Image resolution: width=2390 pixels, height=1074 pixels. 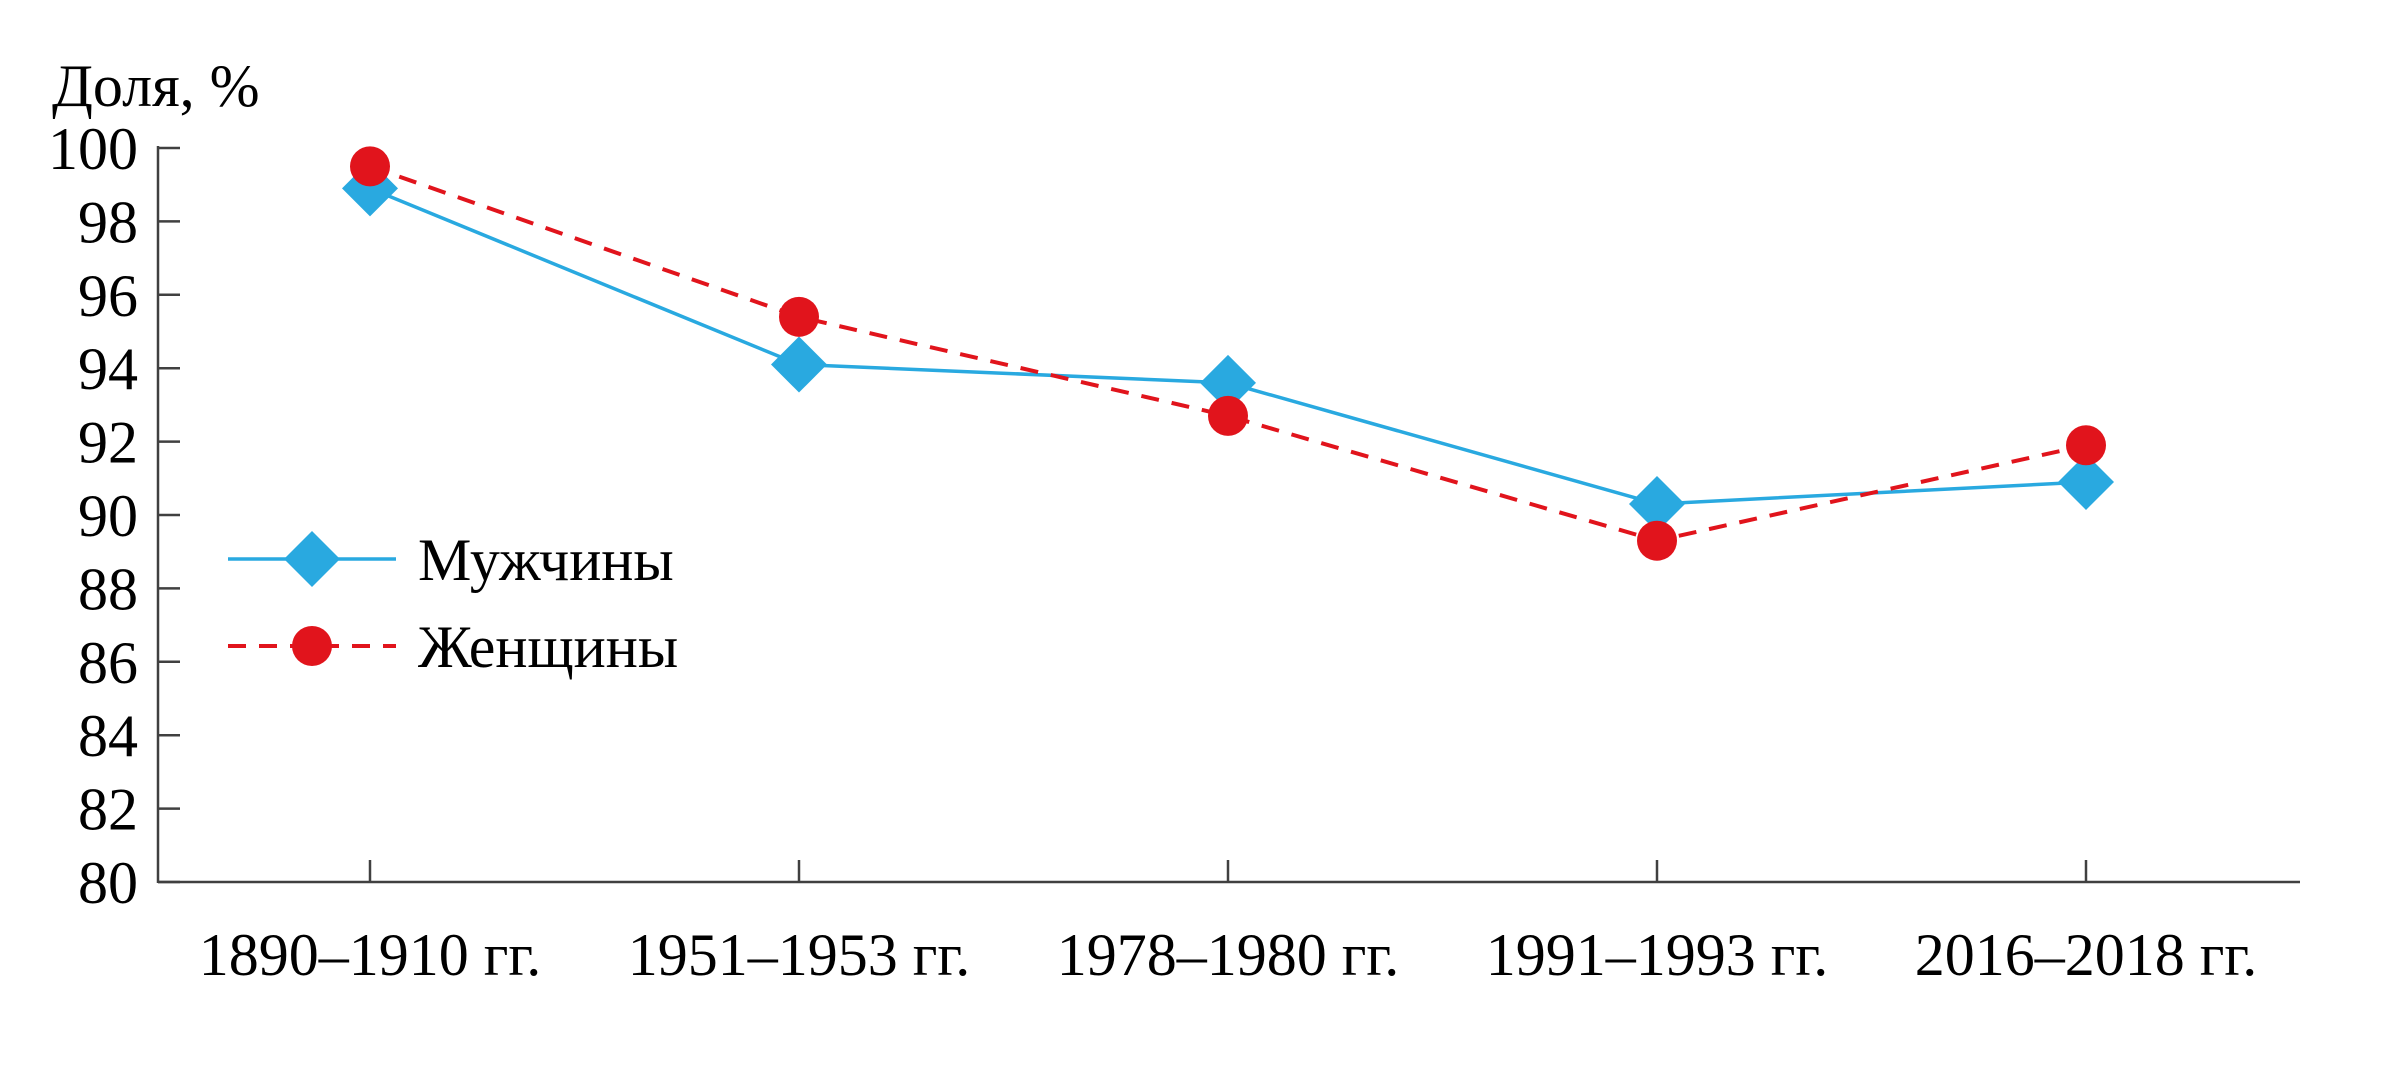 I want to click on y-tick-label: 100, so click(x=93, y=149).